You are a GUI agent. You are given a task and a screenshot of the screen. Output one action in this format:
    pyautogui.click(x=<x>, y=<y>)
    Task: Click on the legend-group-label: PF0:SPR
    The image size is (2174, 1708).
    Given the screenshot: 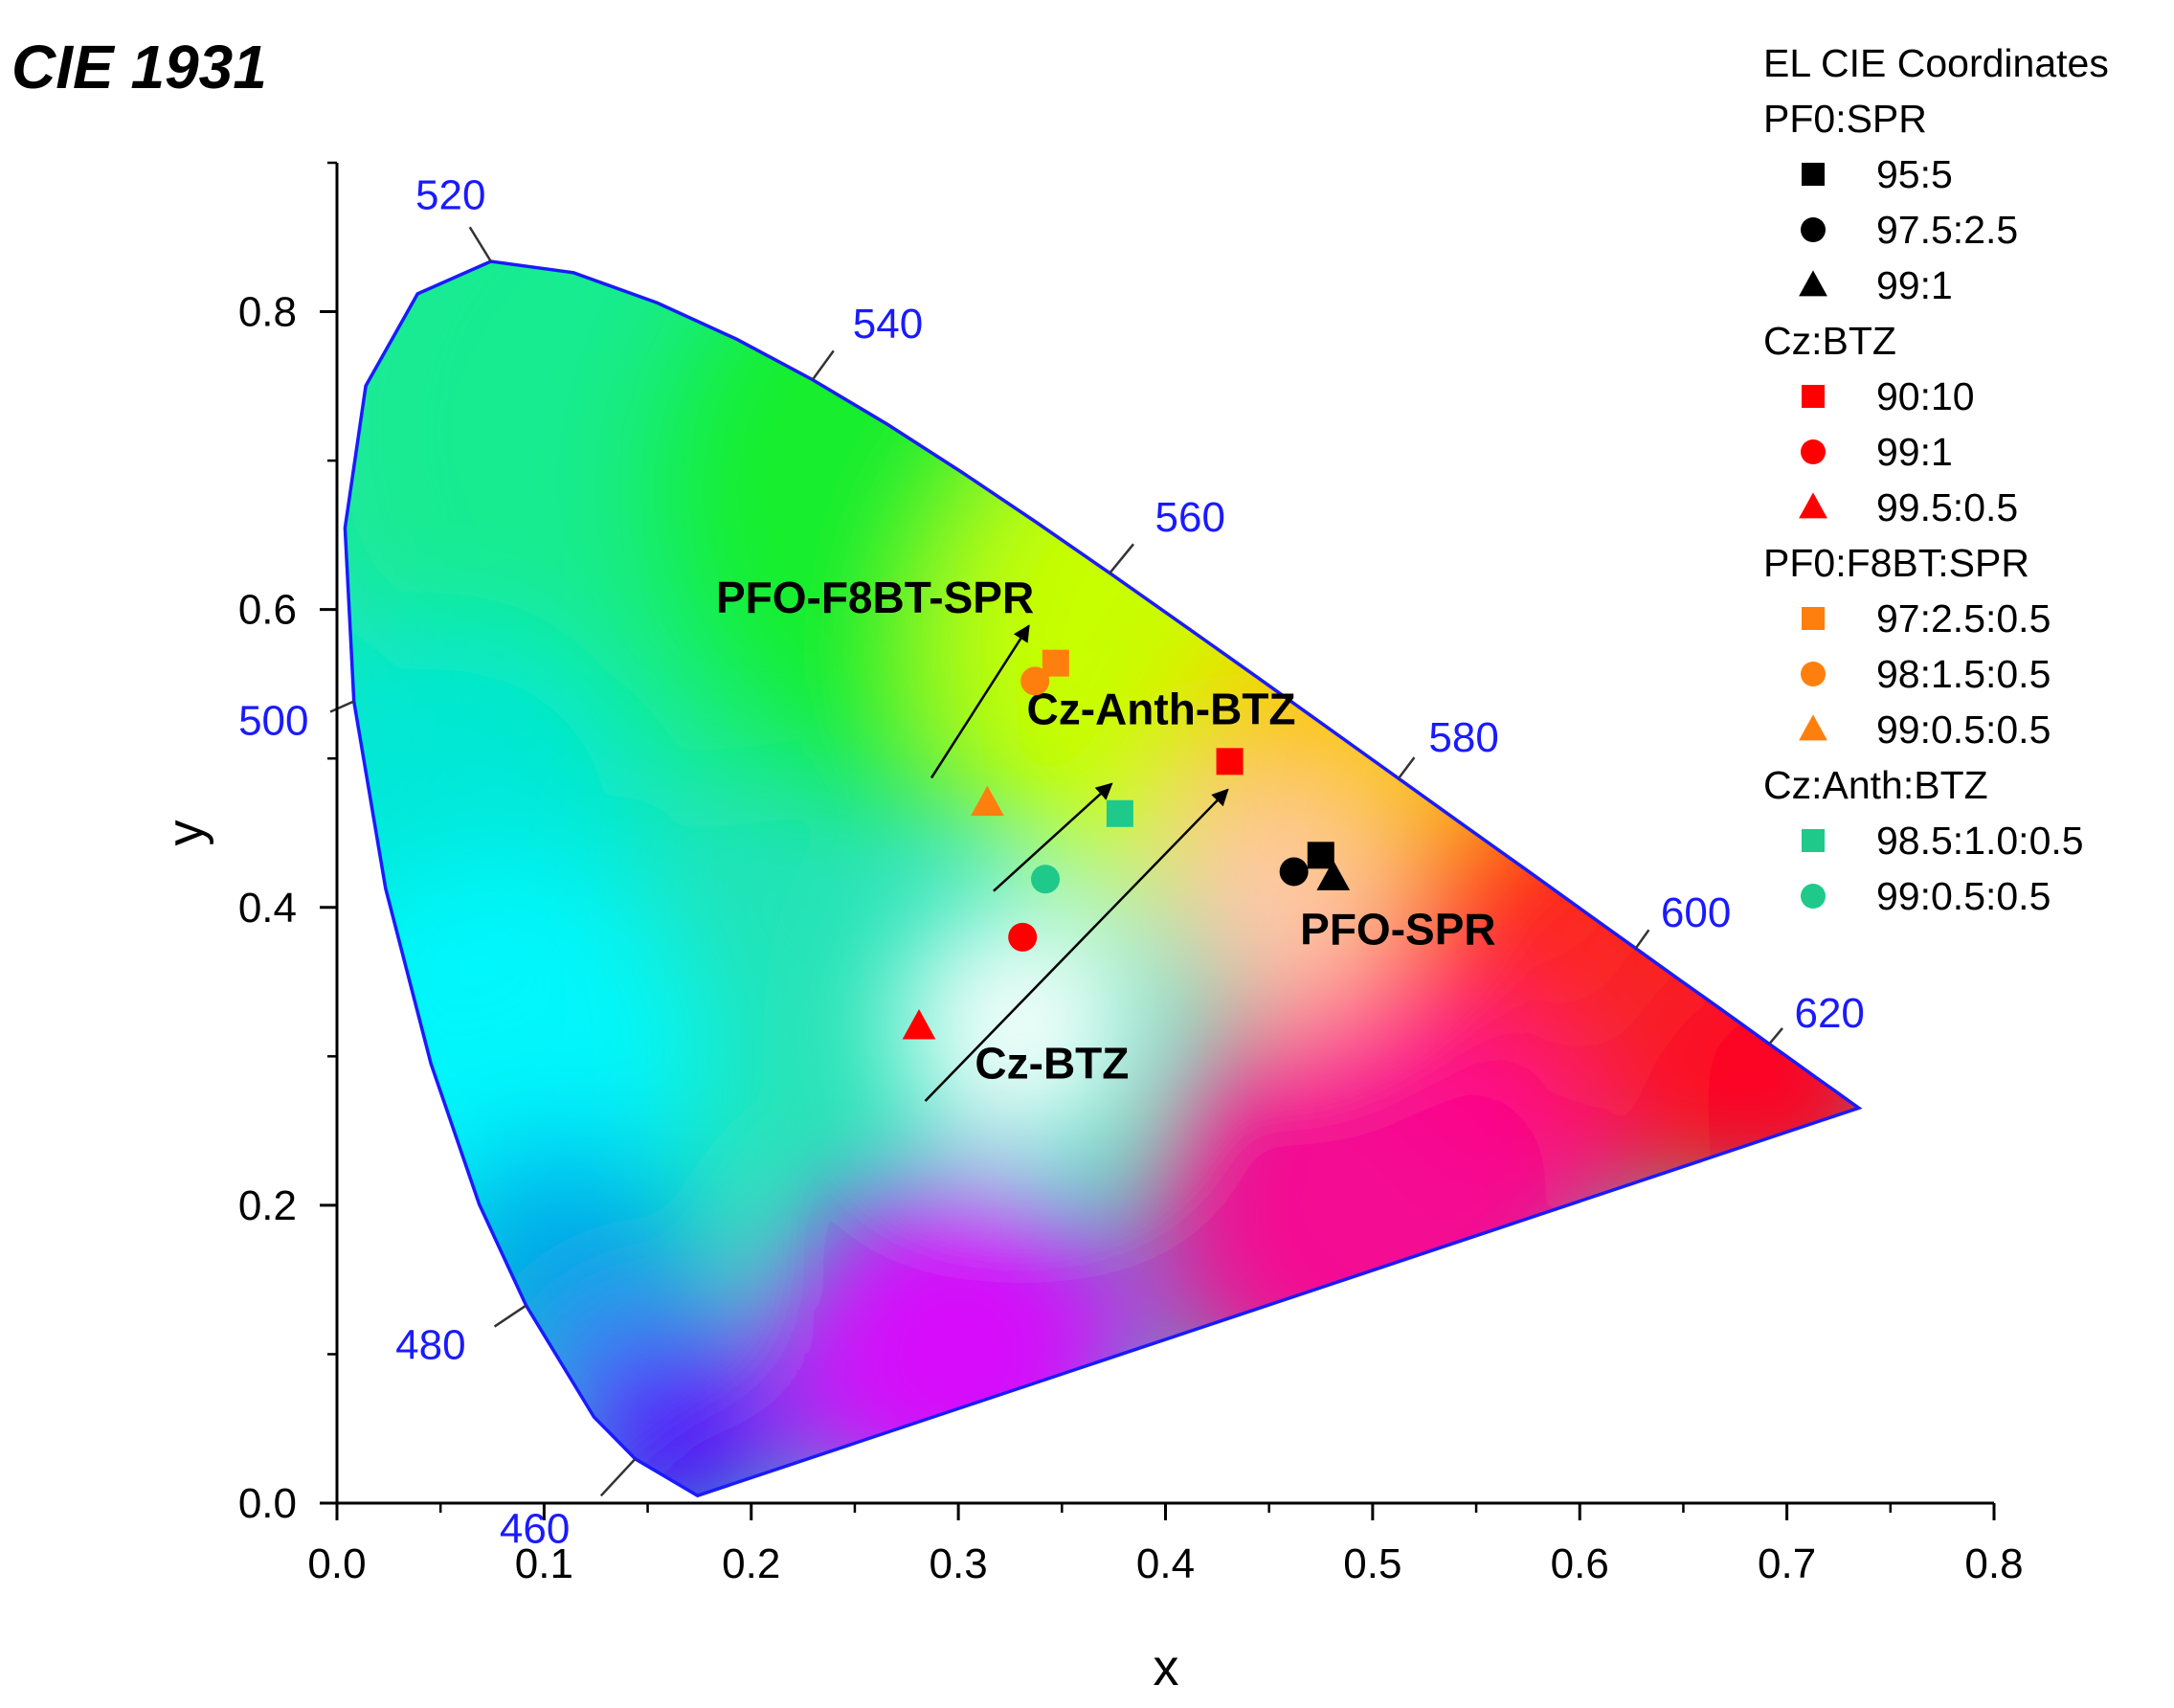 What is the action you would take?
    pyautogui.click(x=1845, y=119)
    